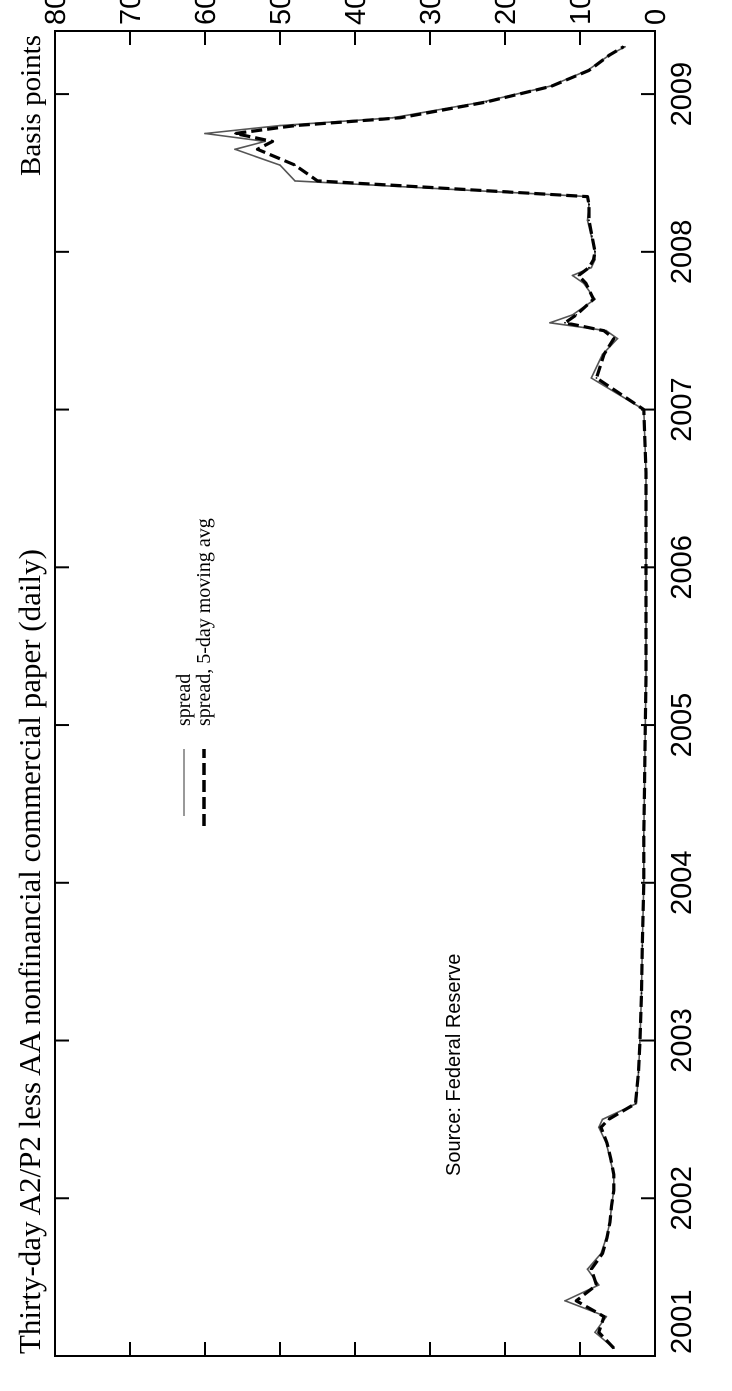  I want to click on y-tick-label-200: 200, so click(506, 12).